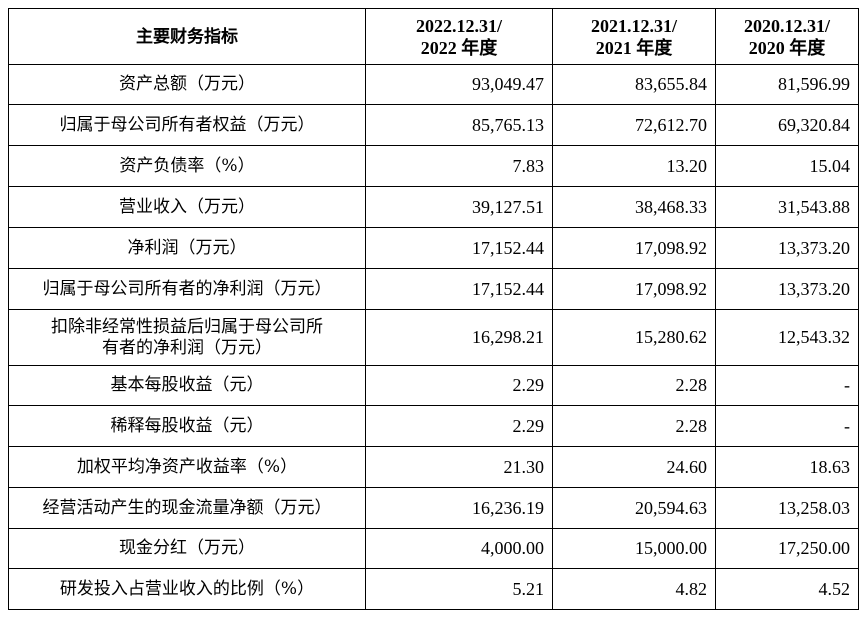  Describe the element at coordinates (459, 47) in the screenshot. I see `header-col-2022-year: 2022 年度` at that location.